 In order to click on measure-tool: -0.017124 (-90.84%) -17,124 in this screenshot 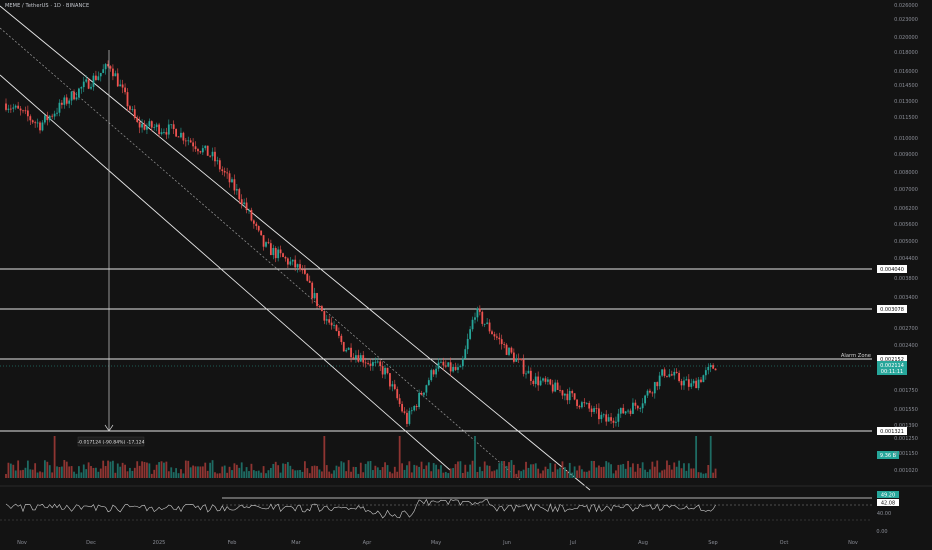, I will do `click(111, 248)`.